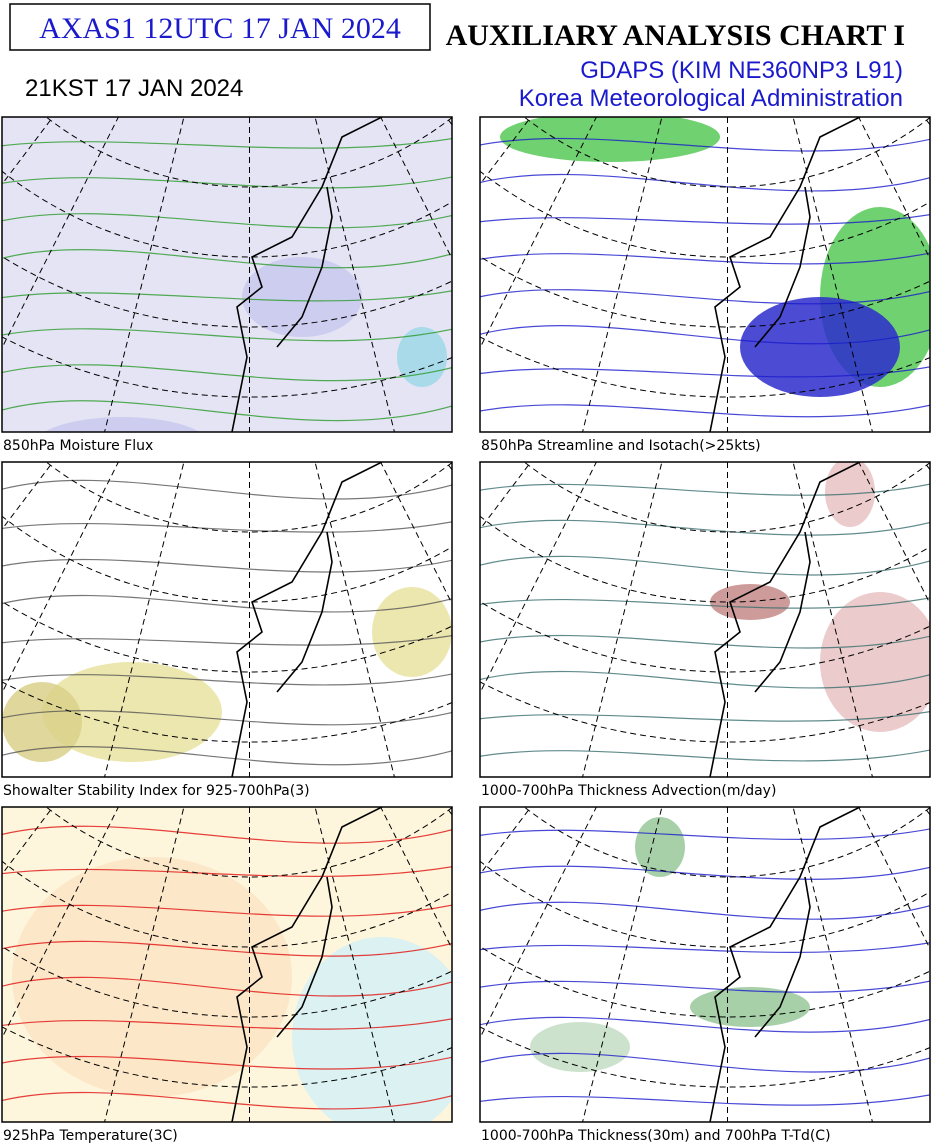  I want to click on panel-caption: 925hPa Temperature(3C), so click(90, 1136).